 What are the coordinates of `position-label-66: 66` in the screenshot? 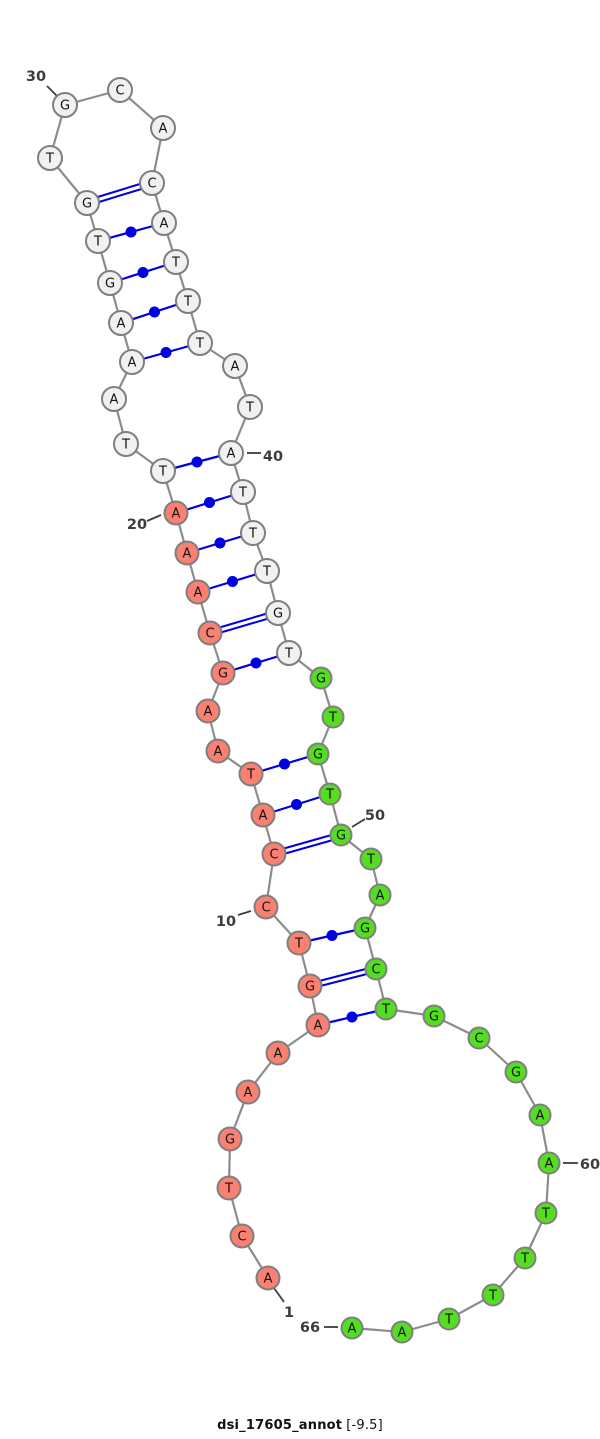 It's located at (310, 1328).